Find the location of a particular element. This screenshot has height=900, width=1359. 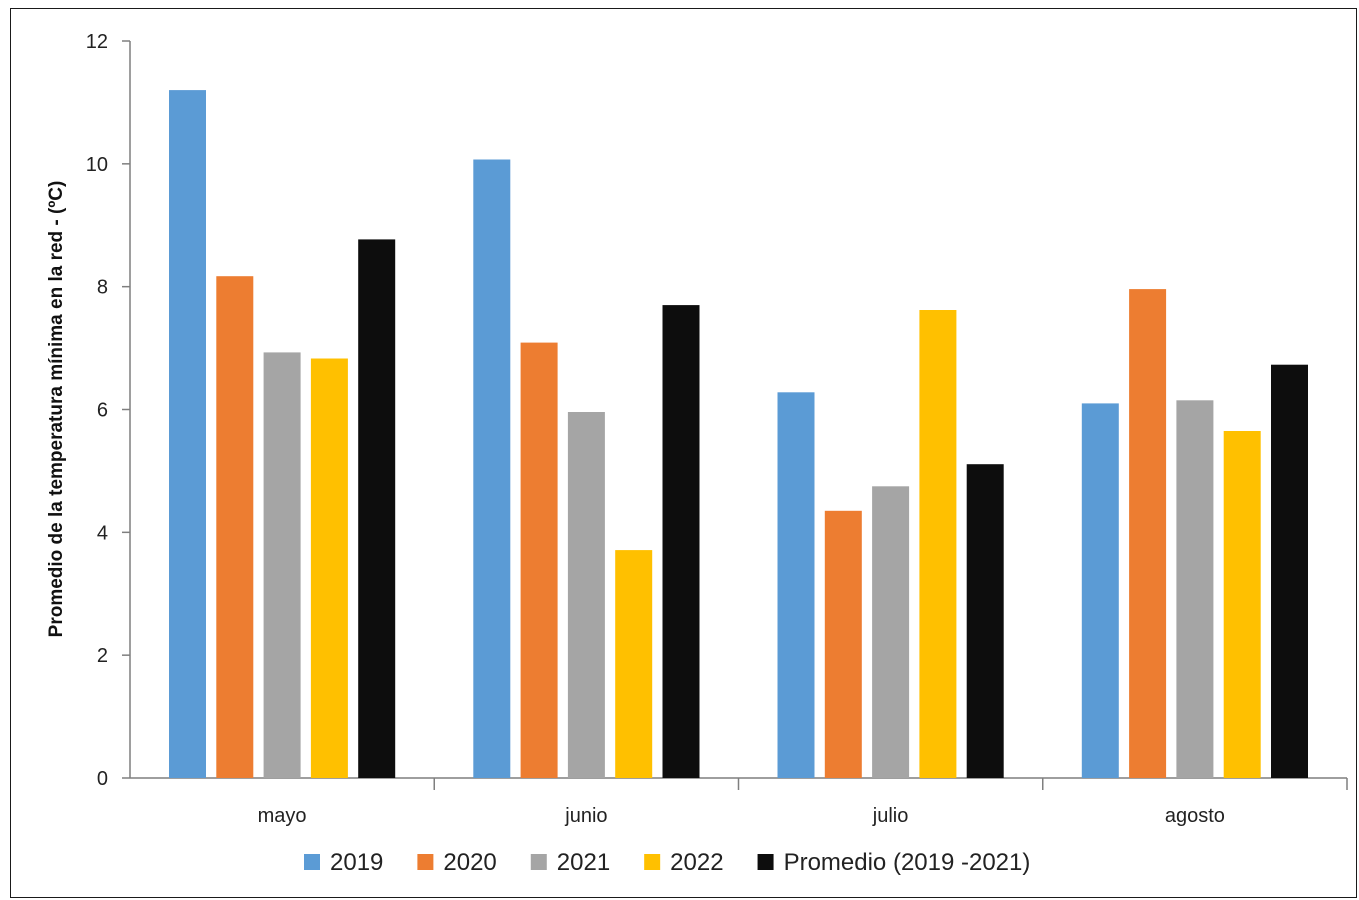

legend-entry: 2022 is located at coordinates (696, 862).